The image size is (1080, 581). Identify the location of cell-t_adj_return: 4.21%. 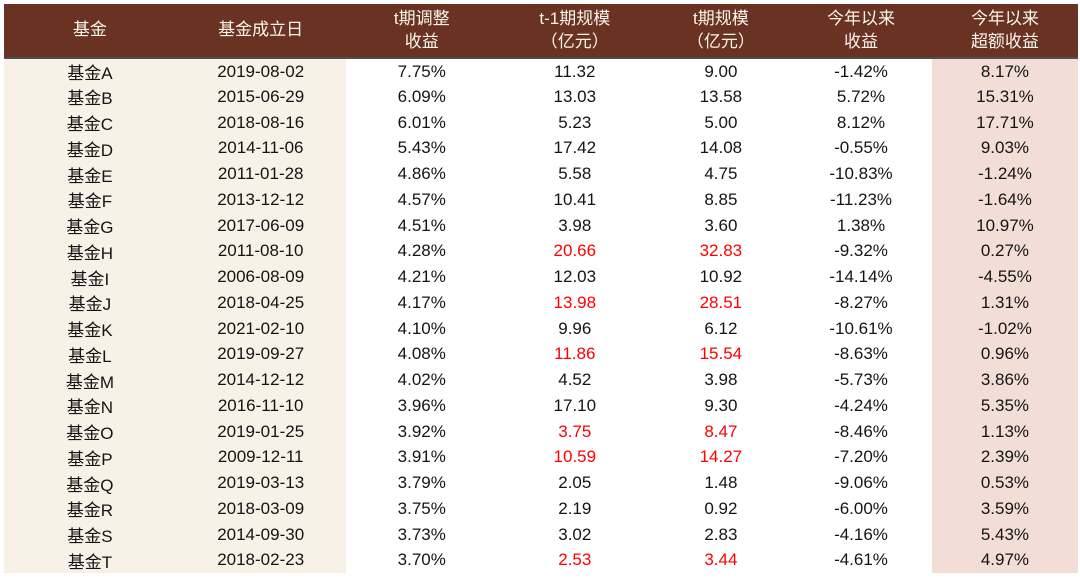
(422, 277).